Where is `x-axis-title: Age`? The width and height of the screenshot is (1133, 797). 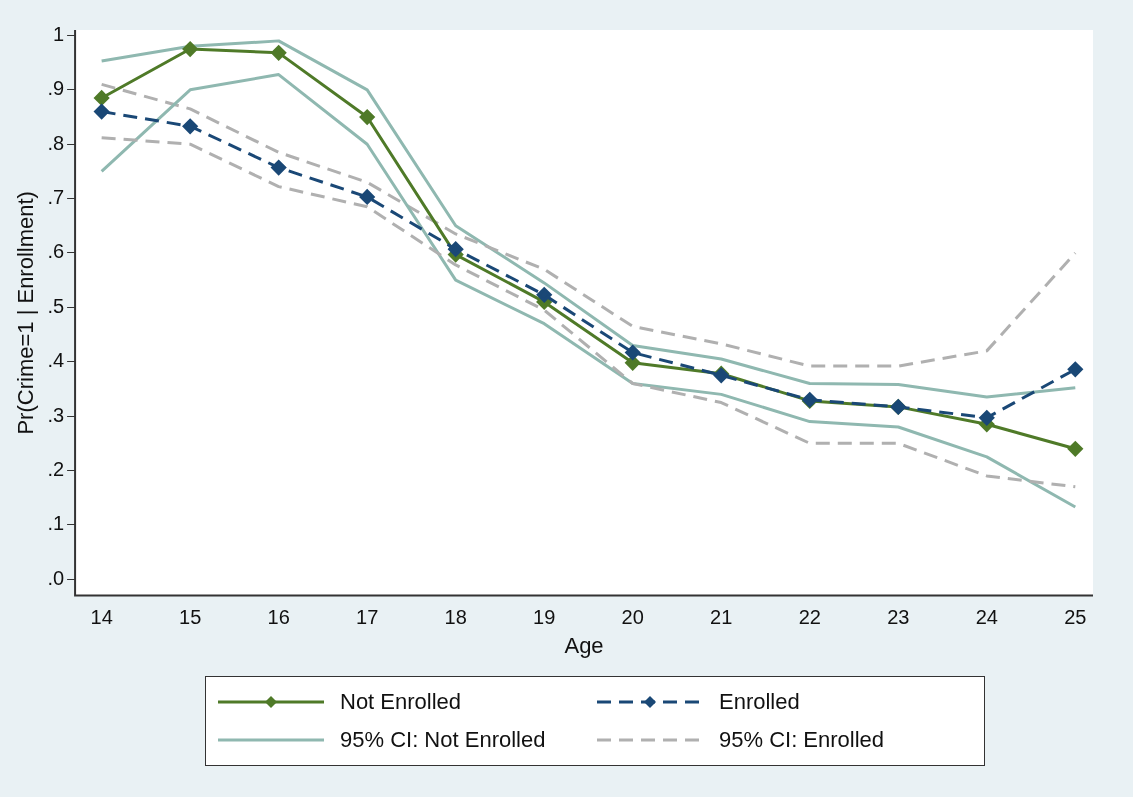 x-axis-title: Age is located at coordinates (584, 645).